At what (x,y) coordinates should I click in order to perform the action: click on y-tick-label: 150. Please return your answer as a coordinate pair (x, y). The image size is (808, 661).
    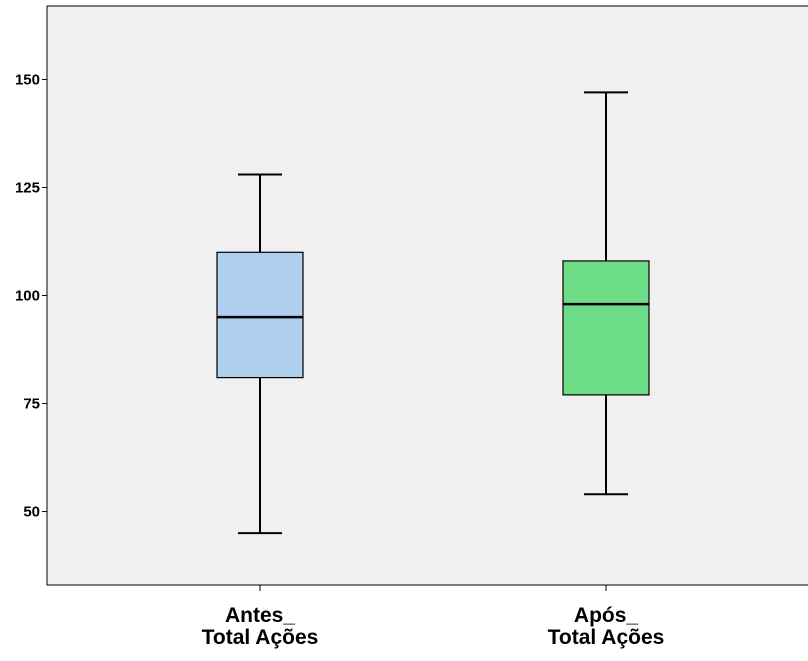
    Looking at the image, I should click on (27, 79).